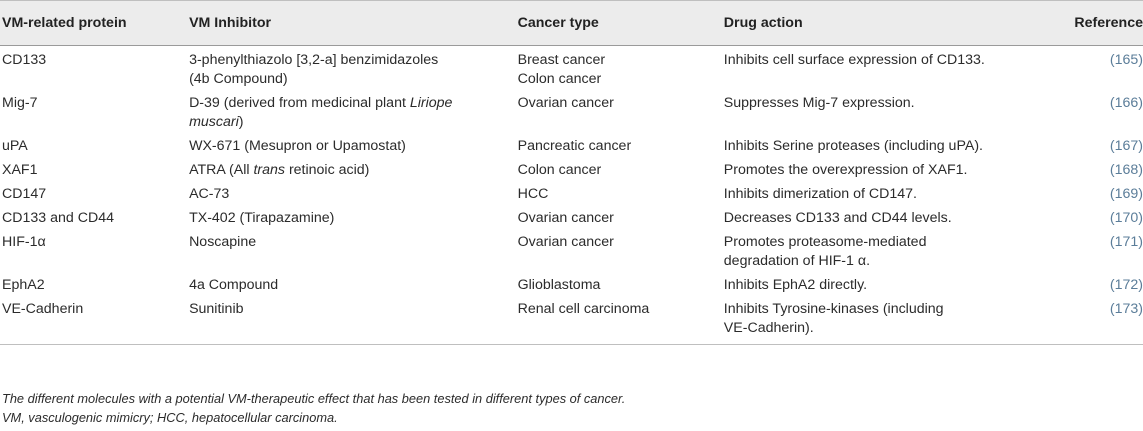 The image size is (1143, 431). I want to click on cell-inhibitor-line: muscari), so click(350, 122).